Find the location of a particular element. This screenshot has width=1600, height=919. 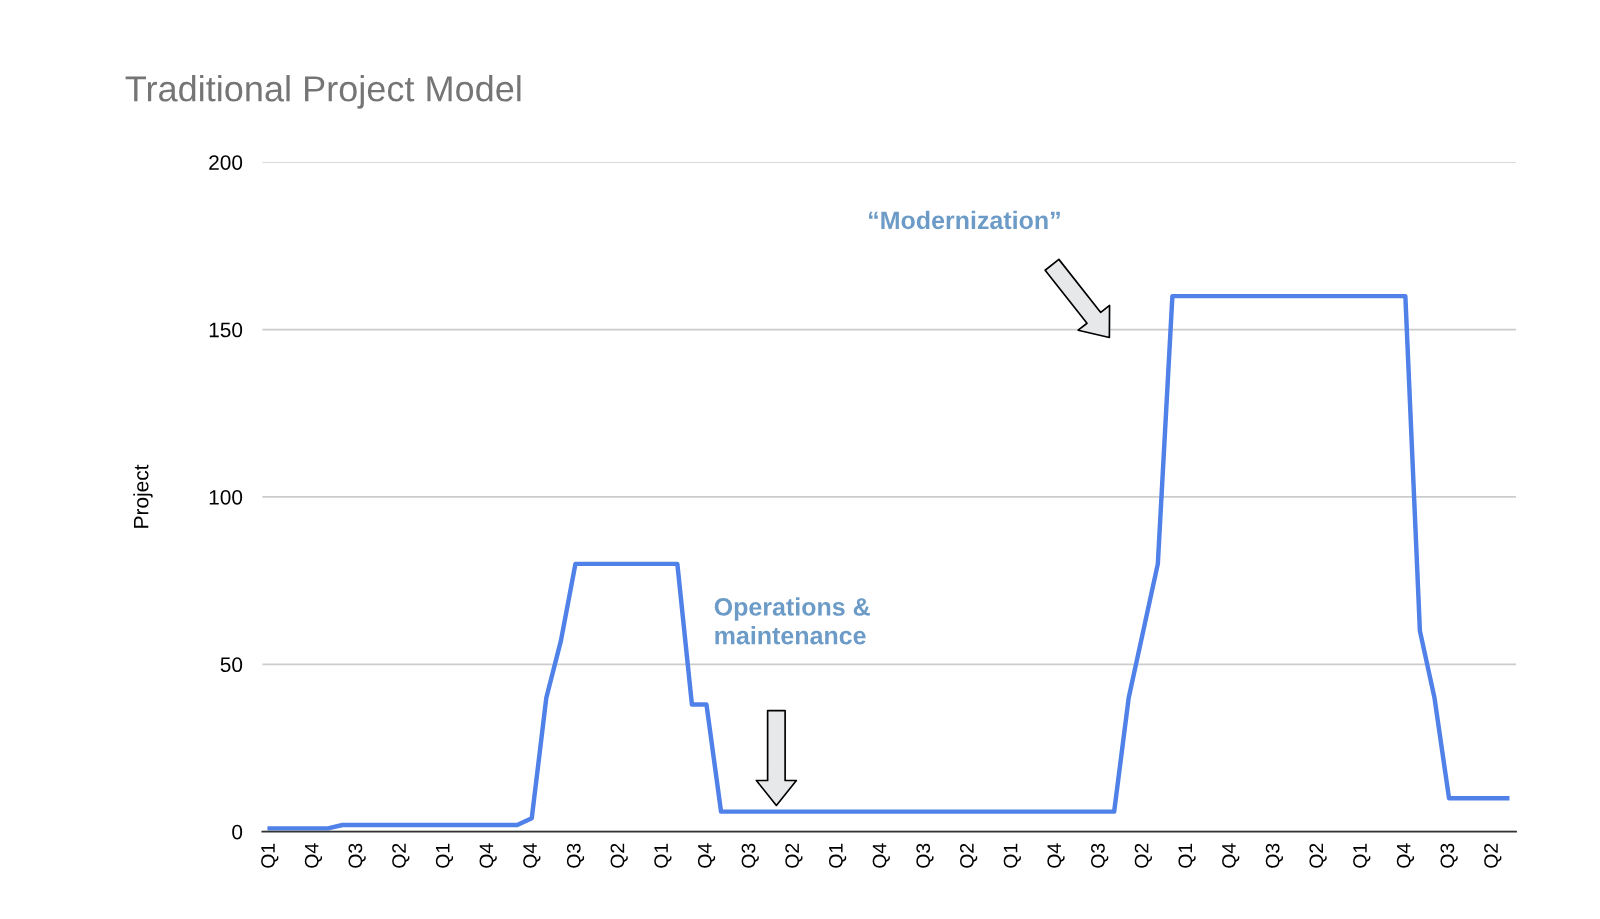

y-axis-title: Project is located at coordinates (143, 496).